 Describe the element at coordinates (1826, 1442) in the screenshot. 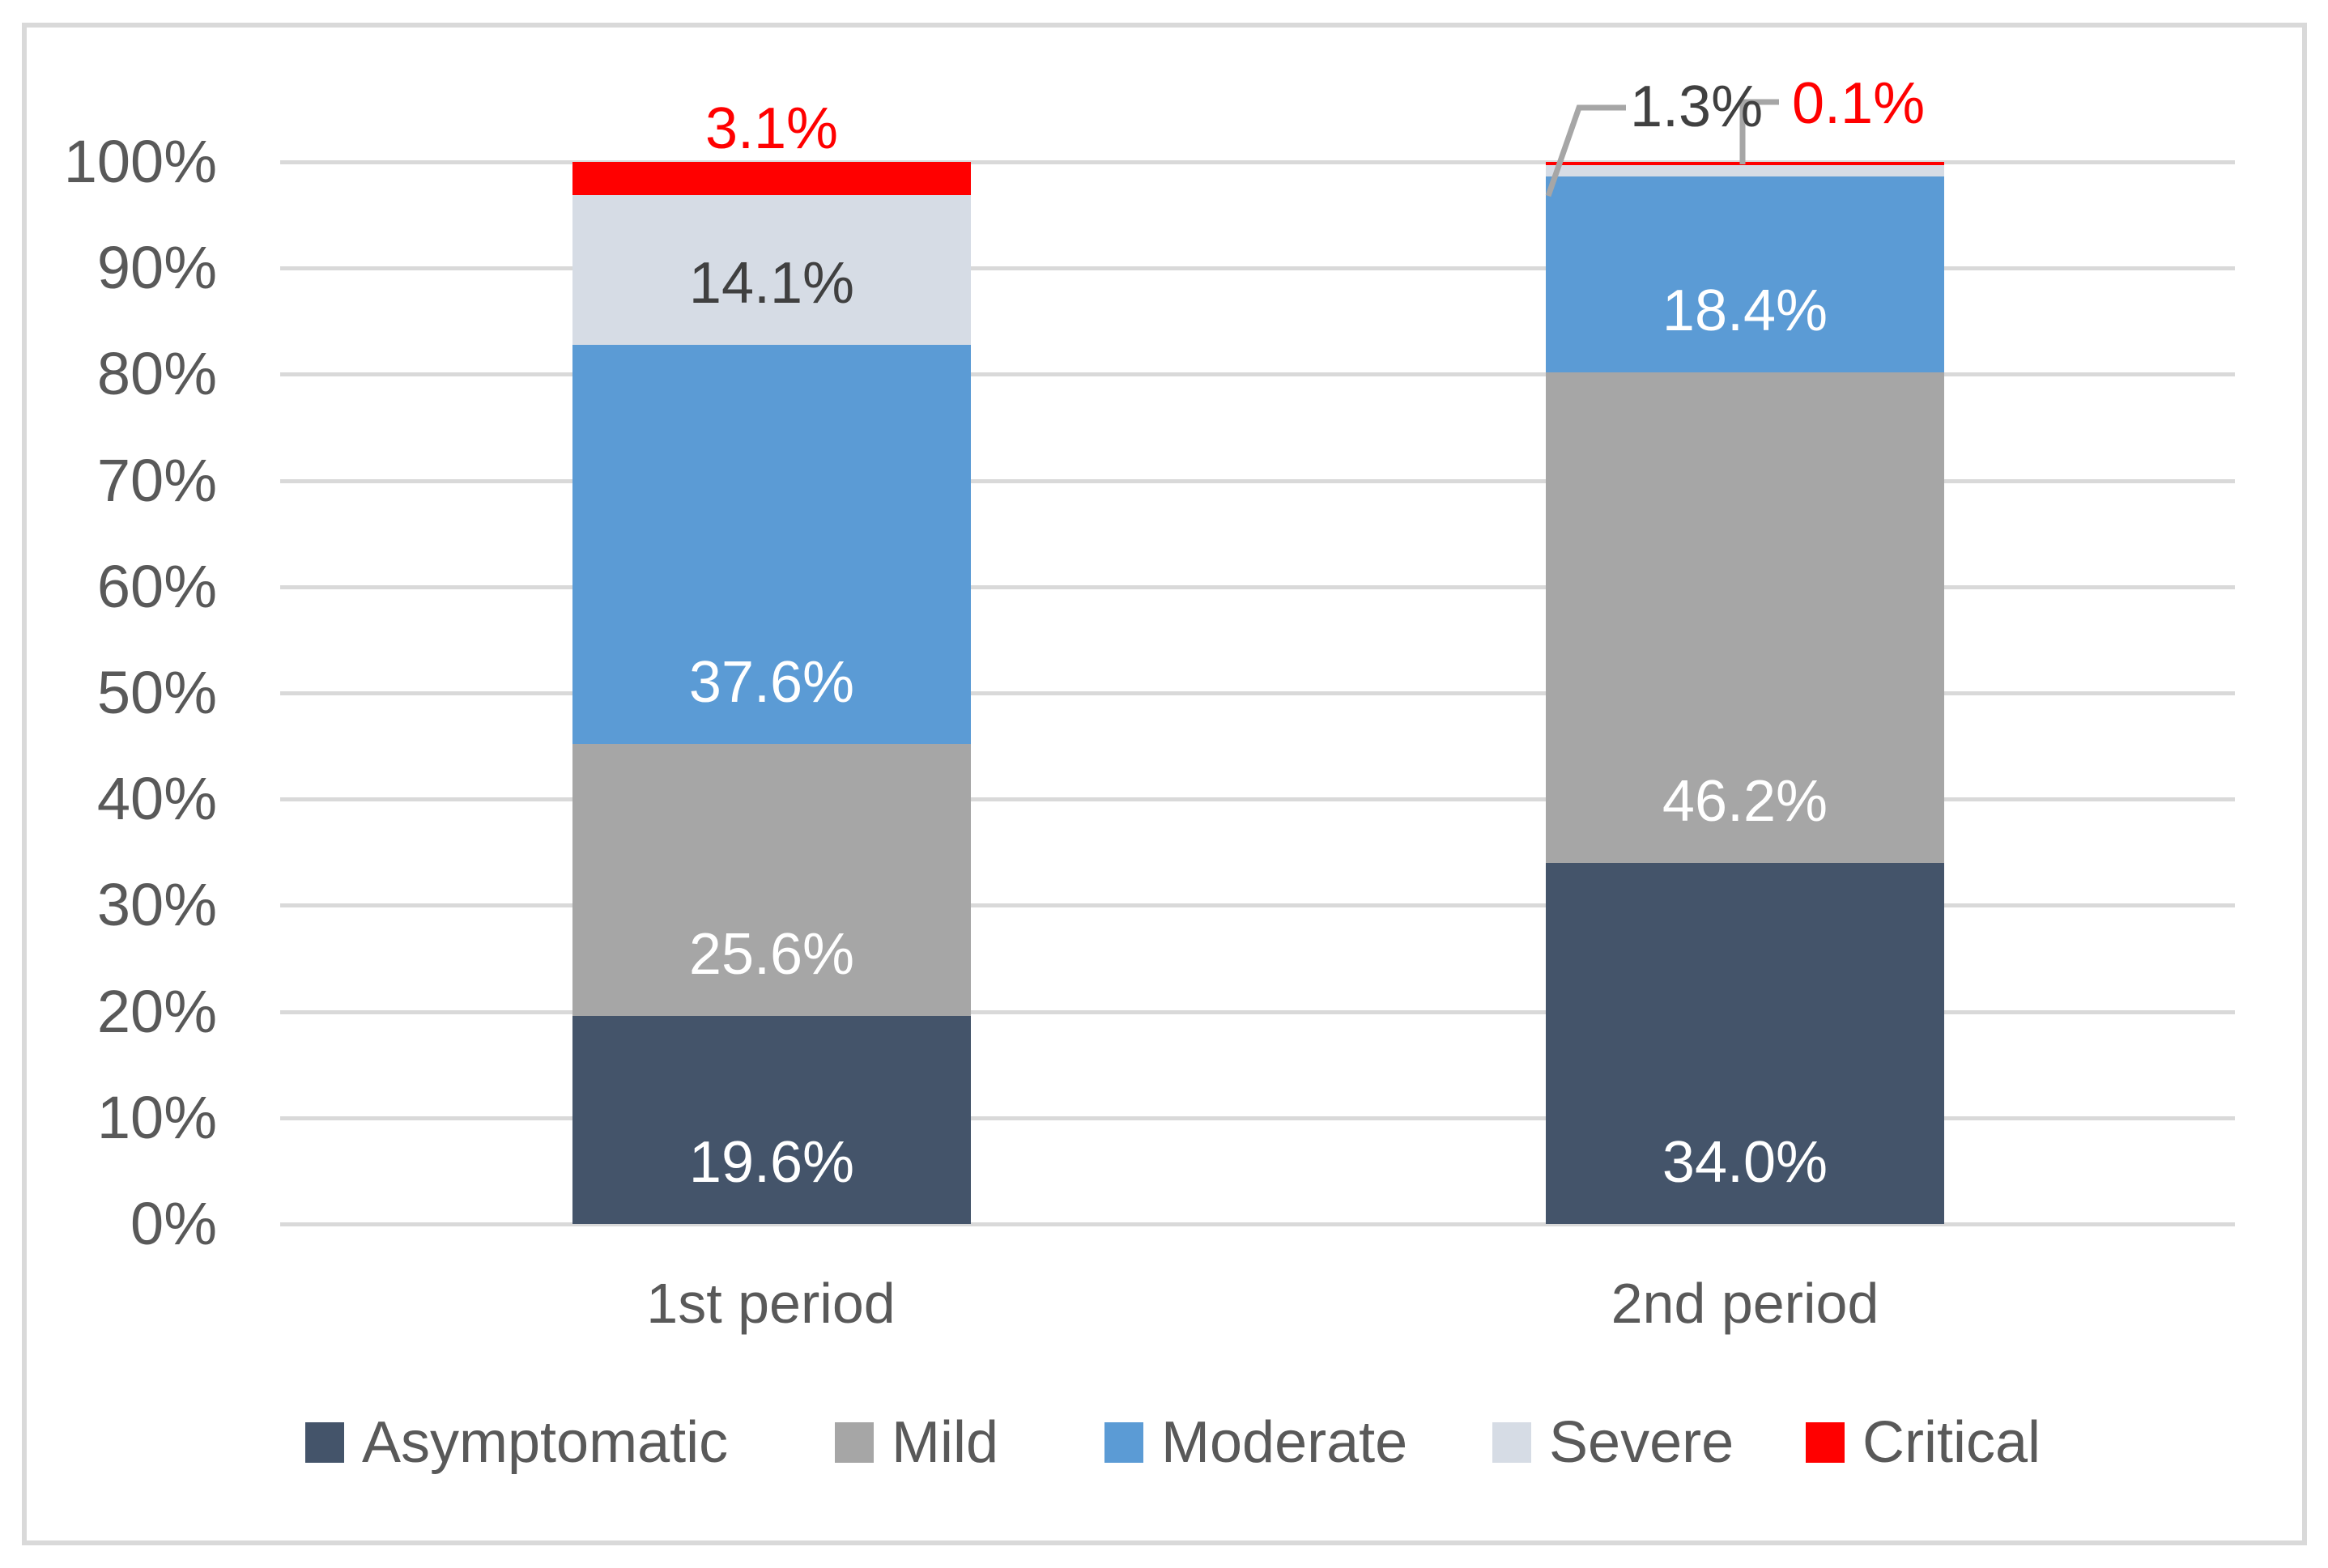

I see `legend-swatch-critical-icon` at that location.